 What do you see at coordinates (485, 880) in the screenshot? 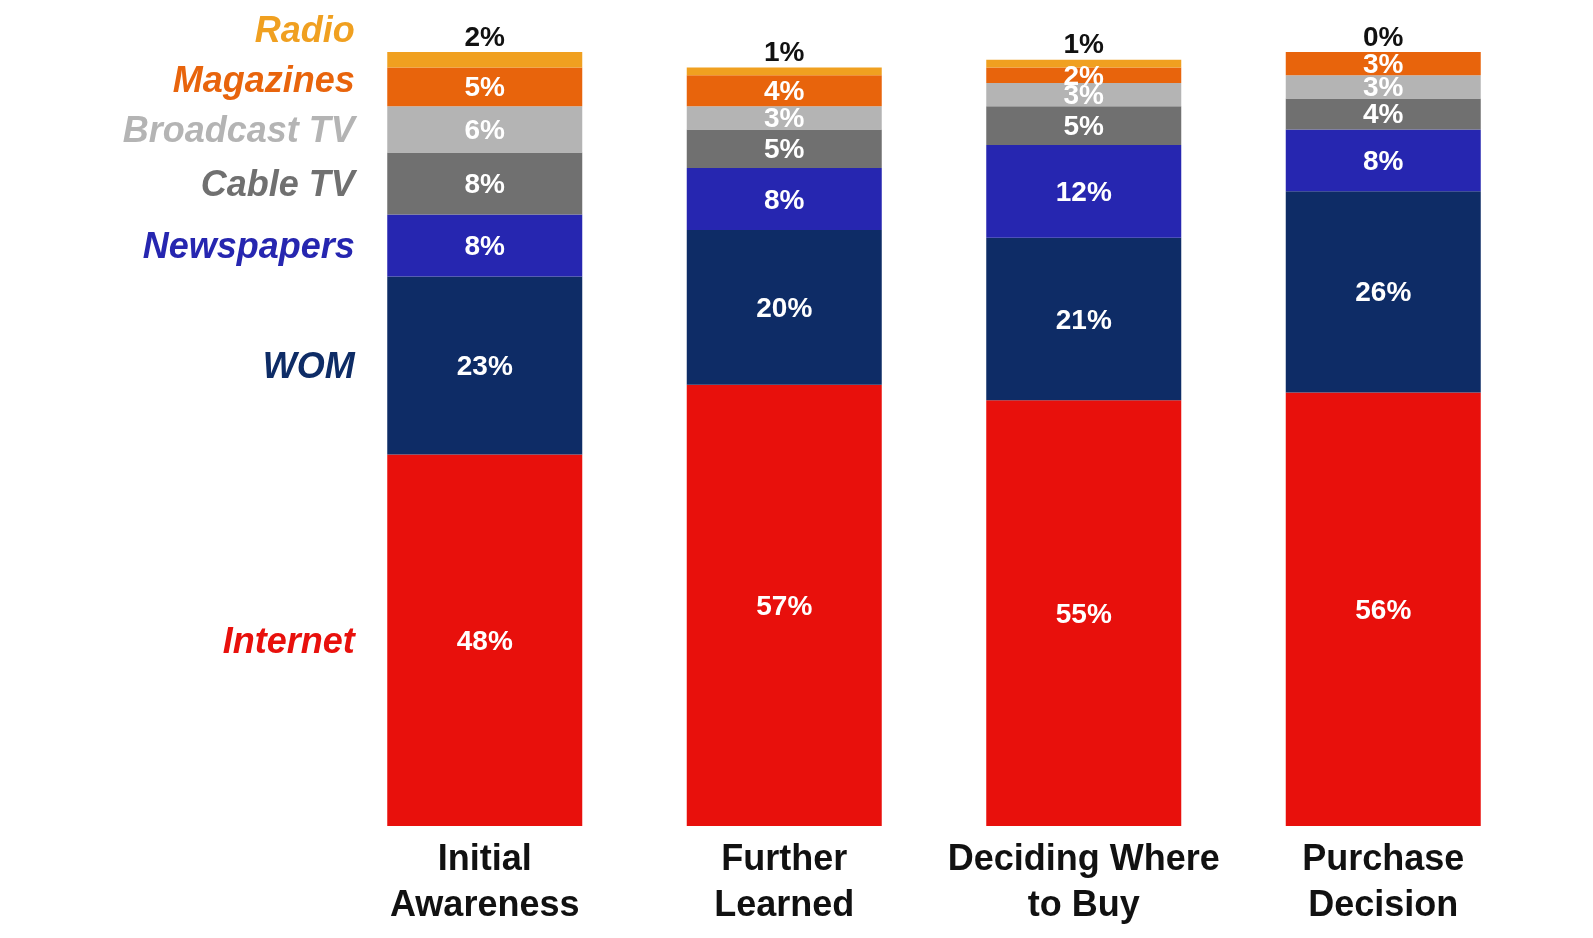
I see `x-tick-label: Initial Awareness` at bounding box center [485, 880].